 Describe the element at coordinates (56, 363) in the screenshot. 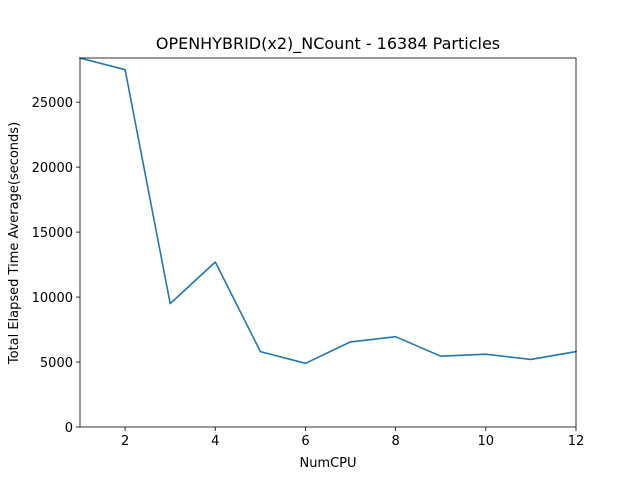

I see `y-tick-label: 5000` at that location.